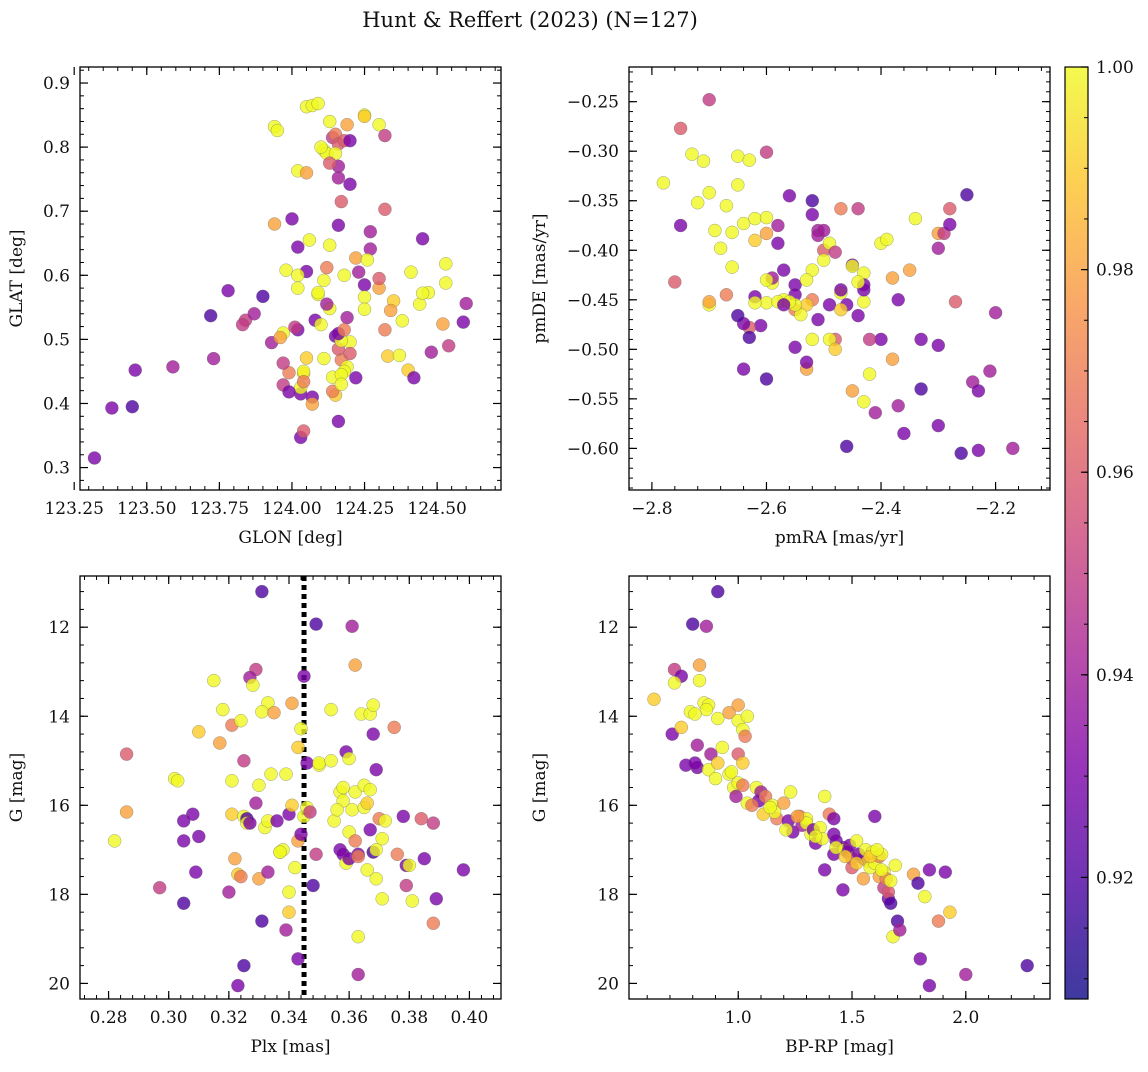 Image resolution: width=1148 pixels, height=1072 pixels. I want to click on x-axis-label: BP-RP [mag], so click(839, 1047).